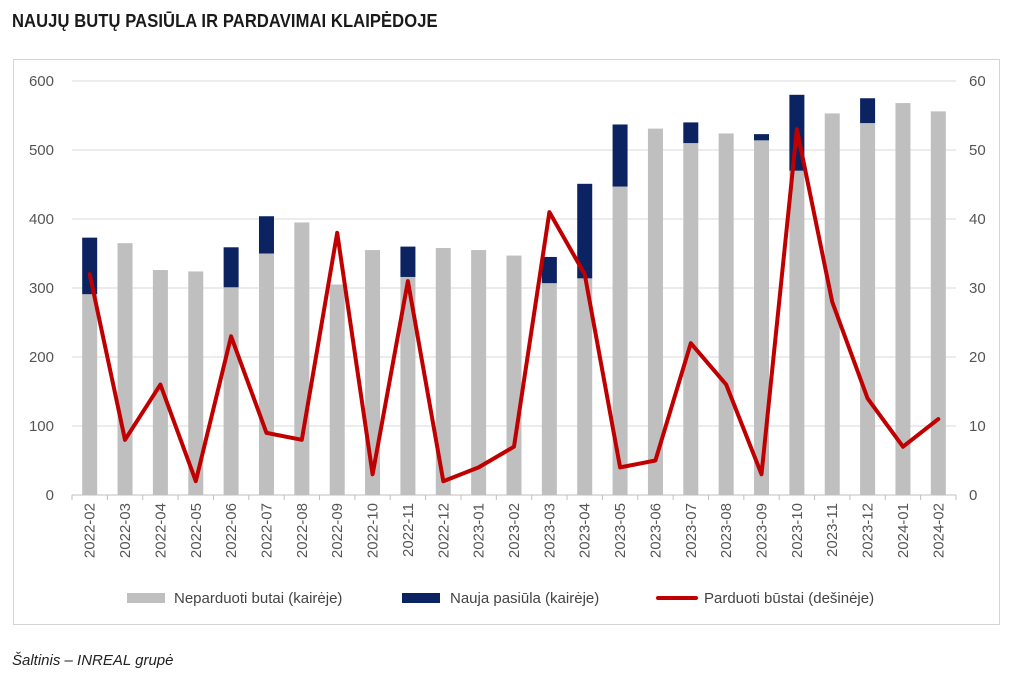 Image resolution: width=1014 pixels, height=684 pixels. I want to click on y-left-tick-label: 400, so click(41, 219).